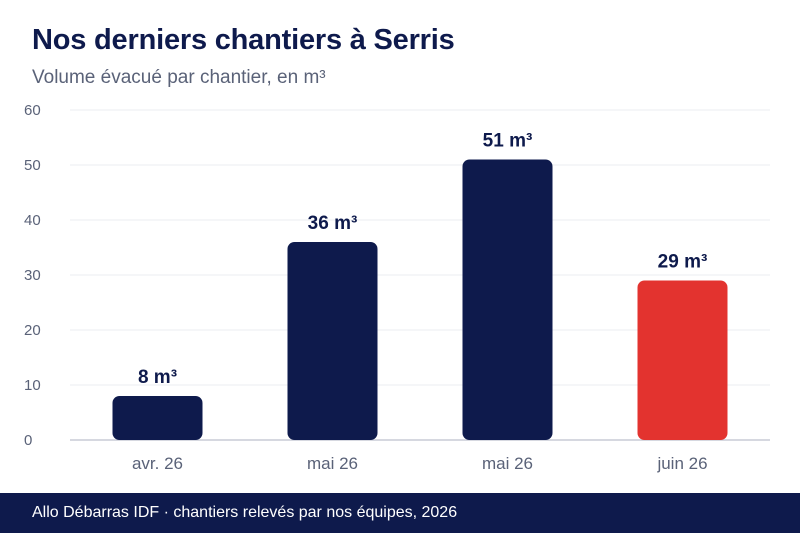 This screenshot has width=800, height=533. Describe the element at coordinates (32, 165) in the screenshot. I see `y-tick-label: 50` at that location.